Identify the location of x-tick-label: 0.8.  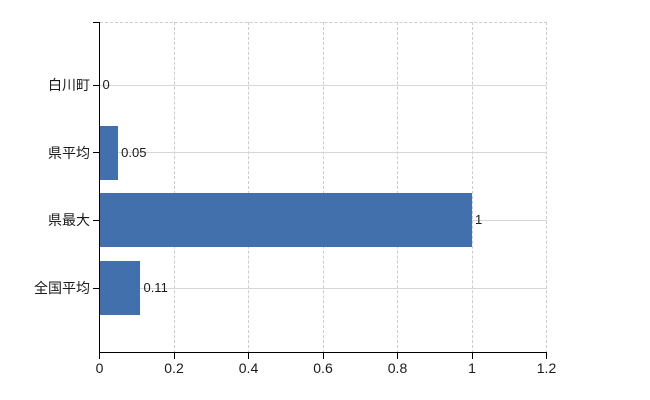
(397, 367).